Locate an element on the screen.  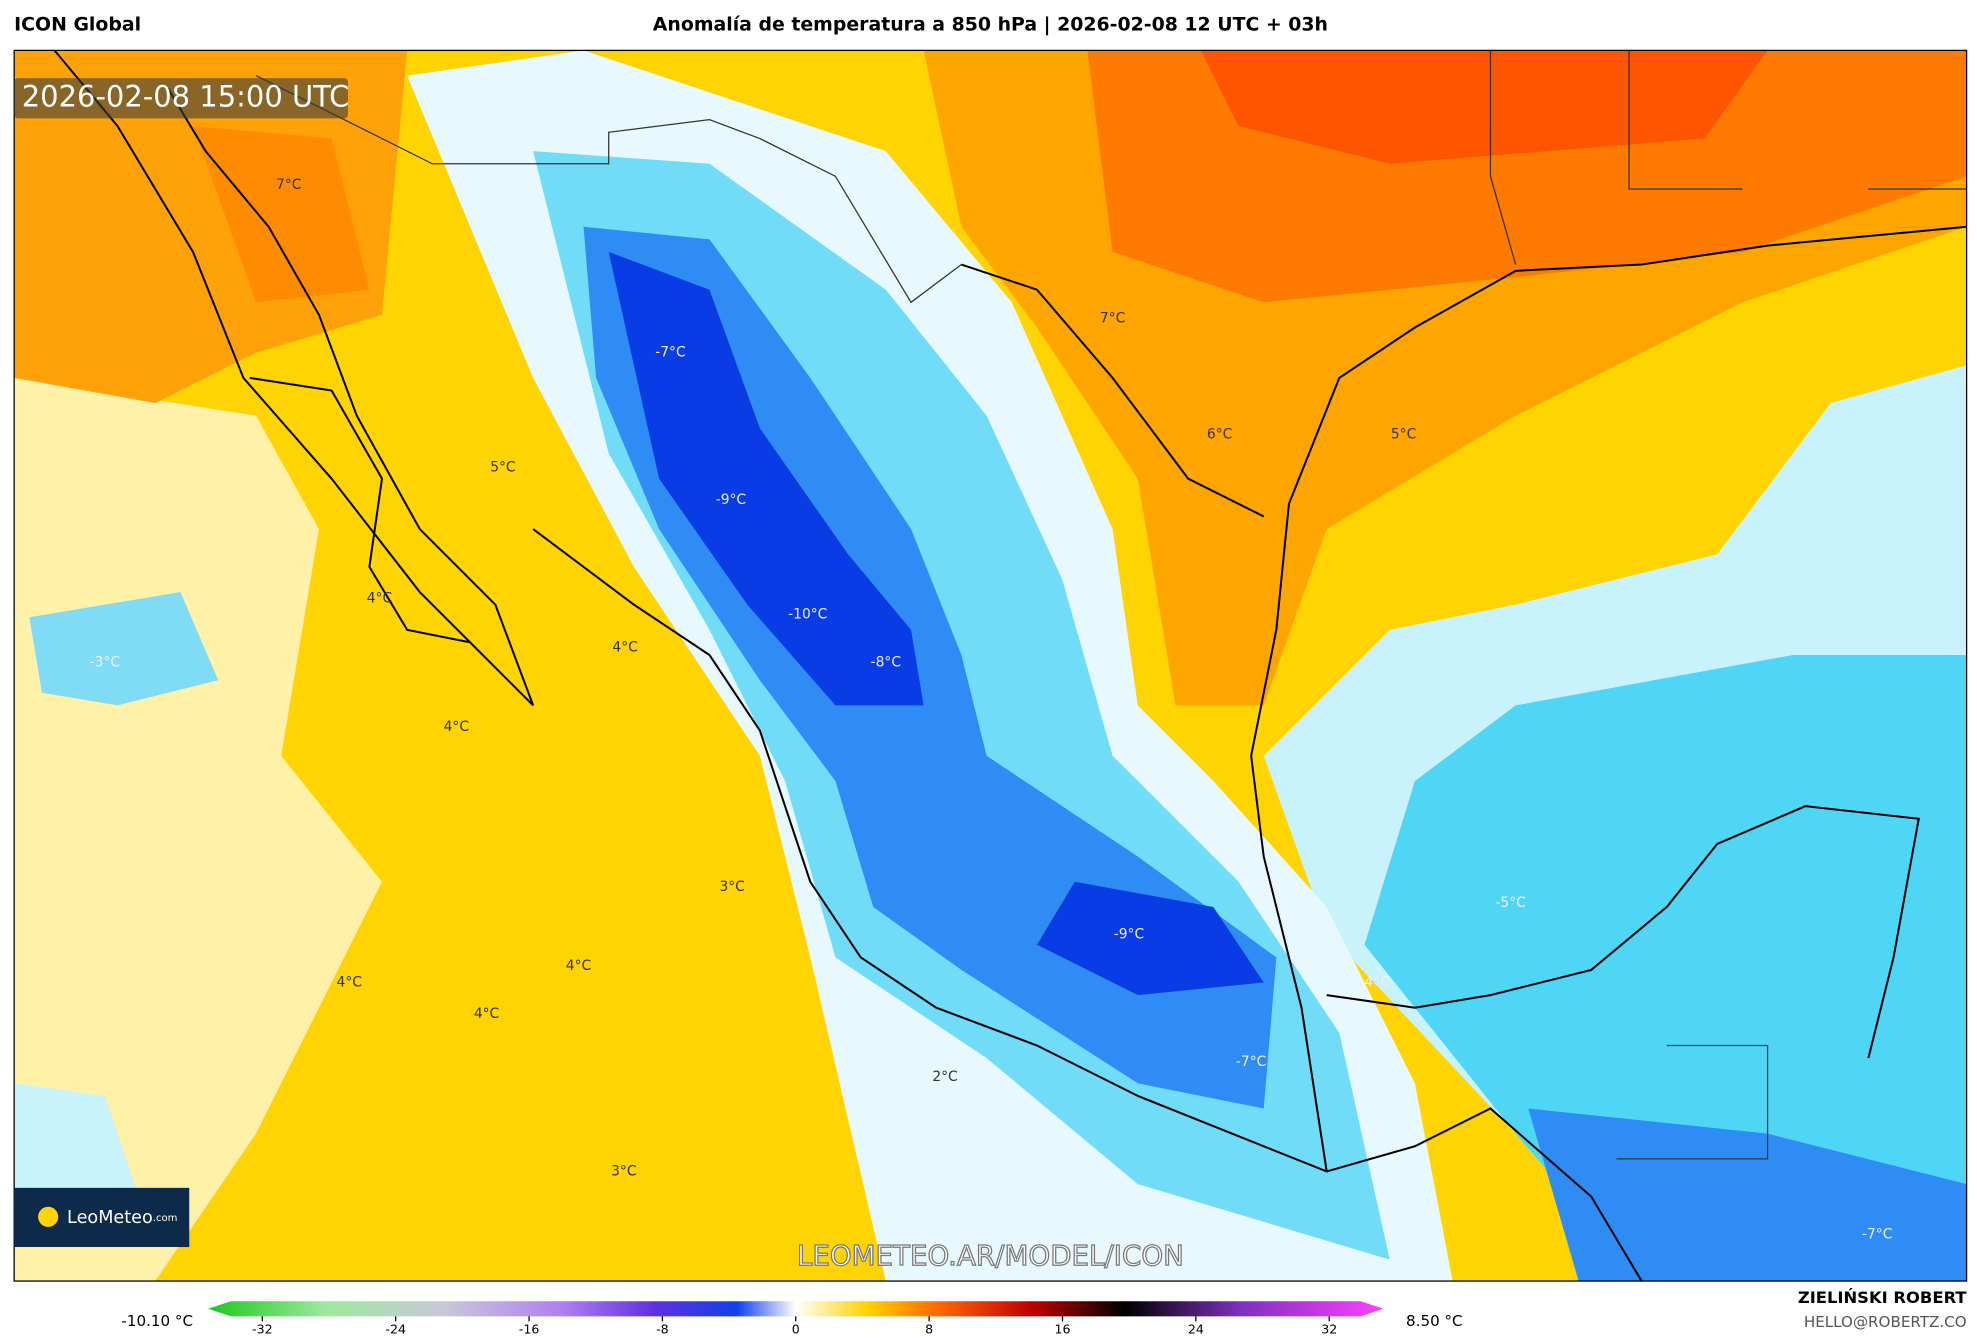
logo-sun is located at coordinates (48, 1216).